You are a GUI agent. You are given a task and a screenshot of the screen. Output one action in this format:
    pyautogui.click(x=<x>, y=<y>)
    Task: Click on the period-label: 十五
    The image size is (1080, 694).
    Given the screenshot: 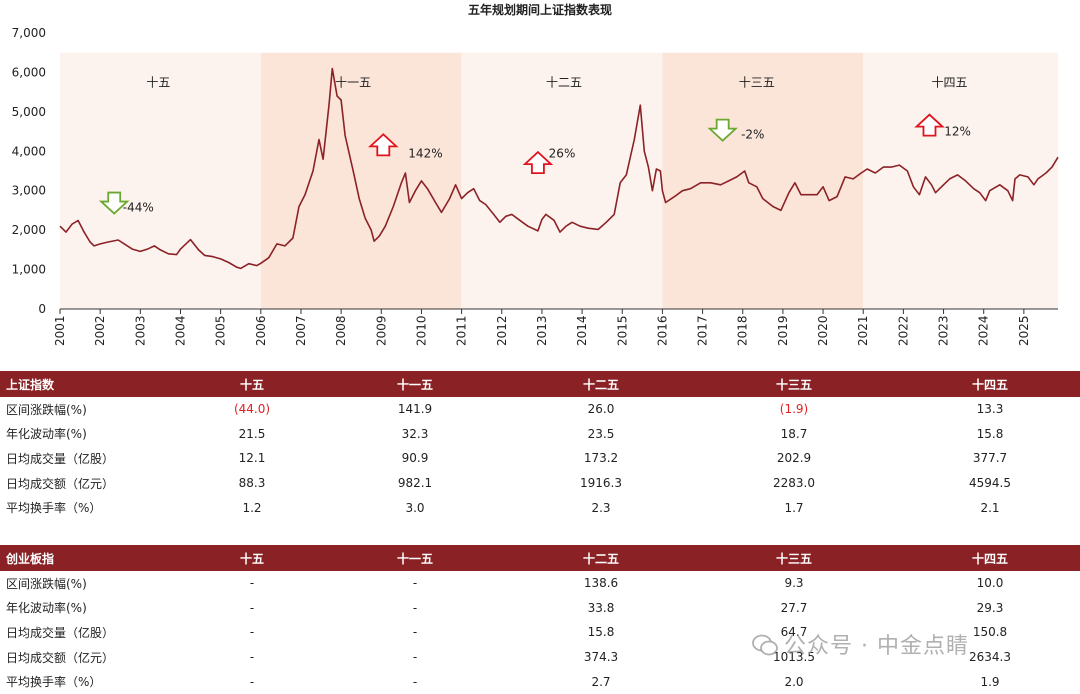 What is the action you would take?
    pyautogui.click(x=158, y=82)
    